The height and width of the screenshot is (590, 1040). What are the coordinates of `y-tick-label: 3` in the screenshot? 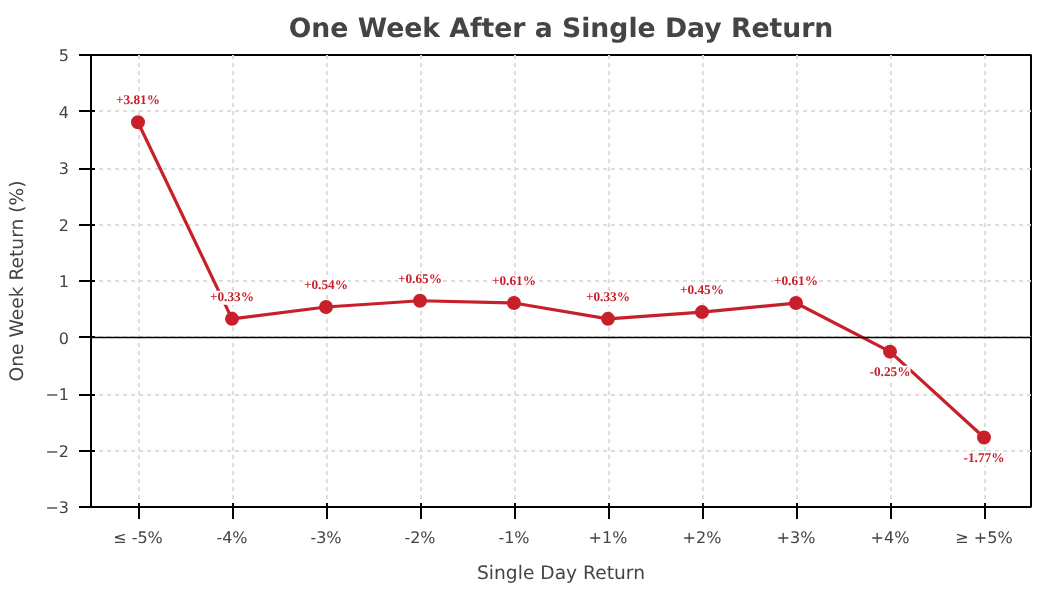 It's located at (64, 169).